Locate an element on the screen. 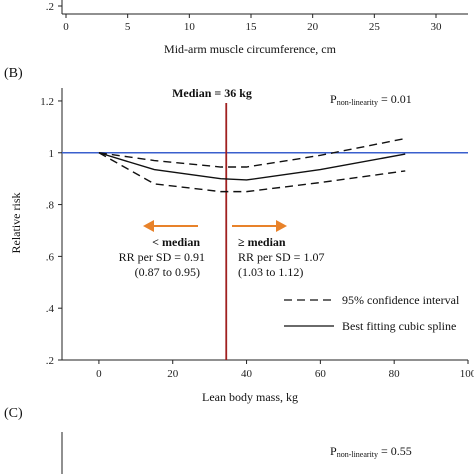 The width and height of the screenshot is (474, 474). y-tick-label: 1 is located at coordinates (52, 154).